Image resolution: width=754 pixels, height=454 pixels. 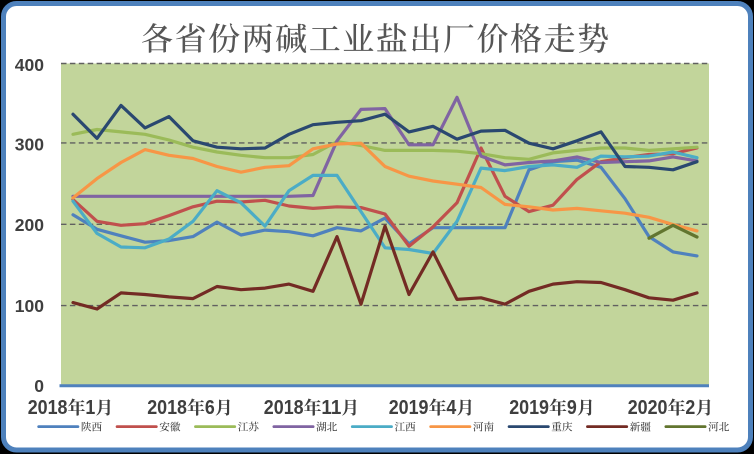 What do you see at coordinates (210, 408) in the screenshot?
I see `svg-text: 6` at bounding box center [210, 408].